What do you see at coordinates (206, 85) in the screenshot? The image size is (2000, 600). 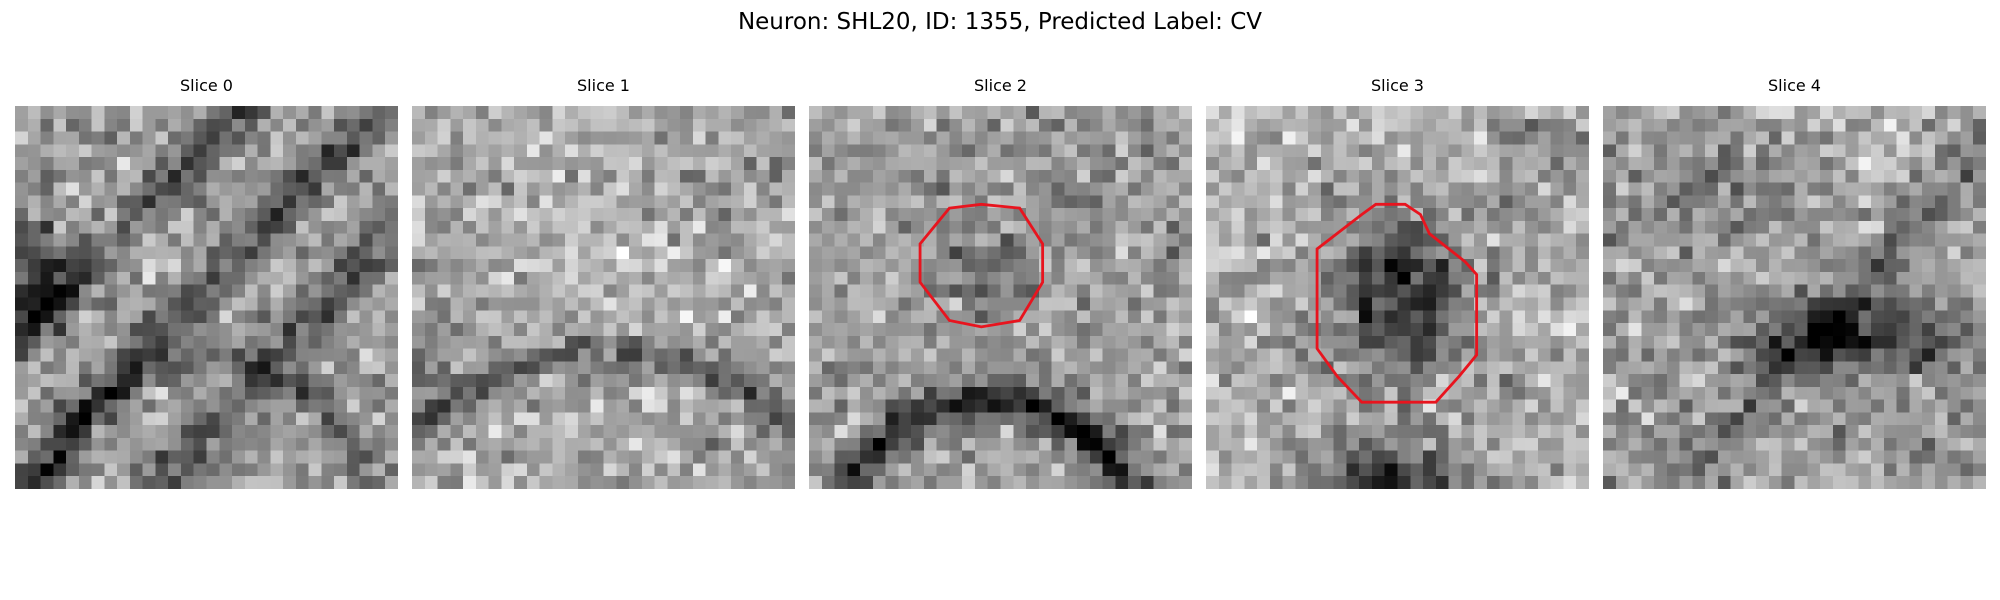 I see `slice-title-0: Slice 0` at bounding box center [206, 85].